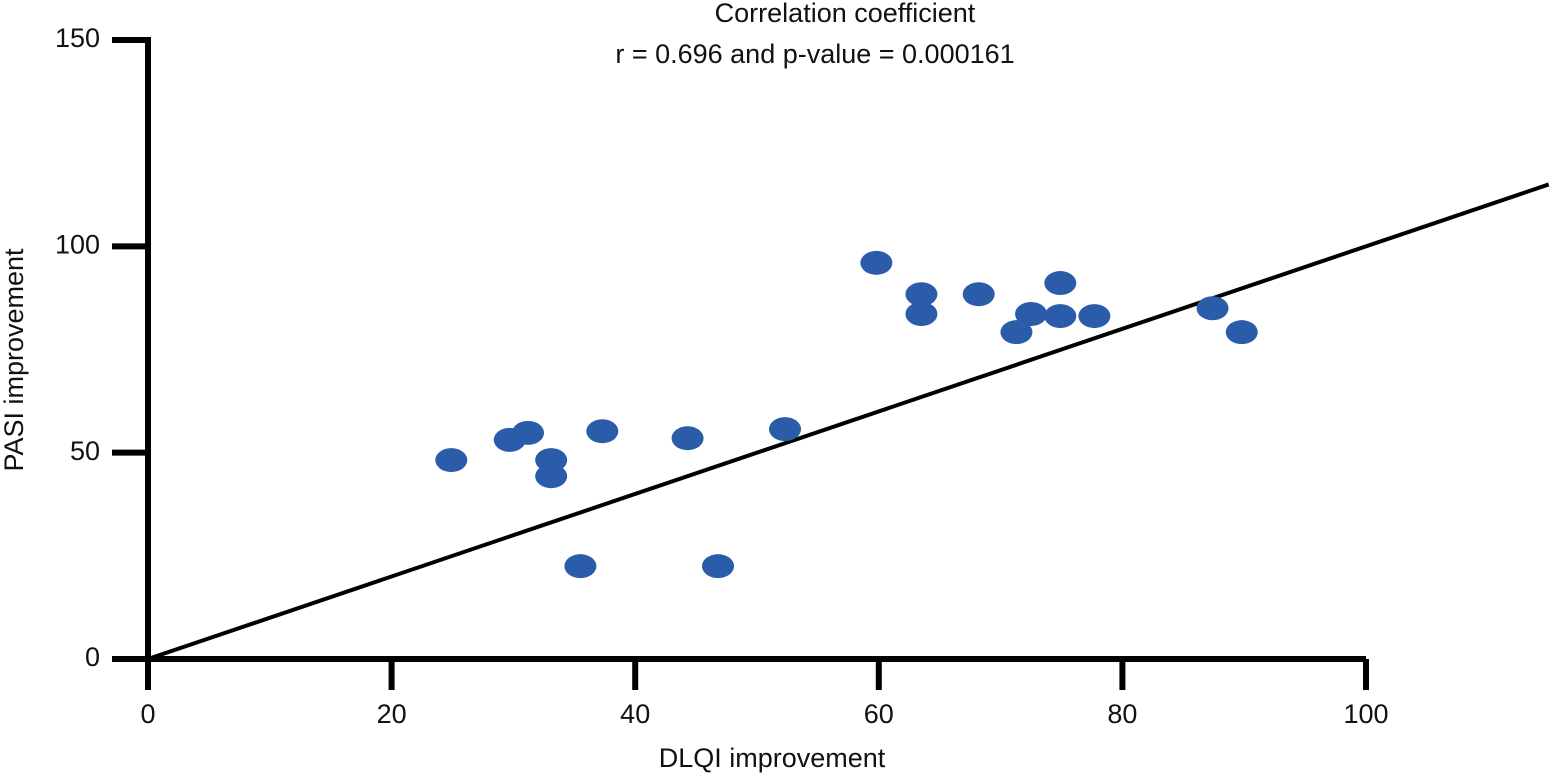 The width and height of the screenshot is (1550, 779). What do you see at coordinates (879, 714) in the screenshot?
I see `x-tick-label: 60` at bounding box center [879, 714].